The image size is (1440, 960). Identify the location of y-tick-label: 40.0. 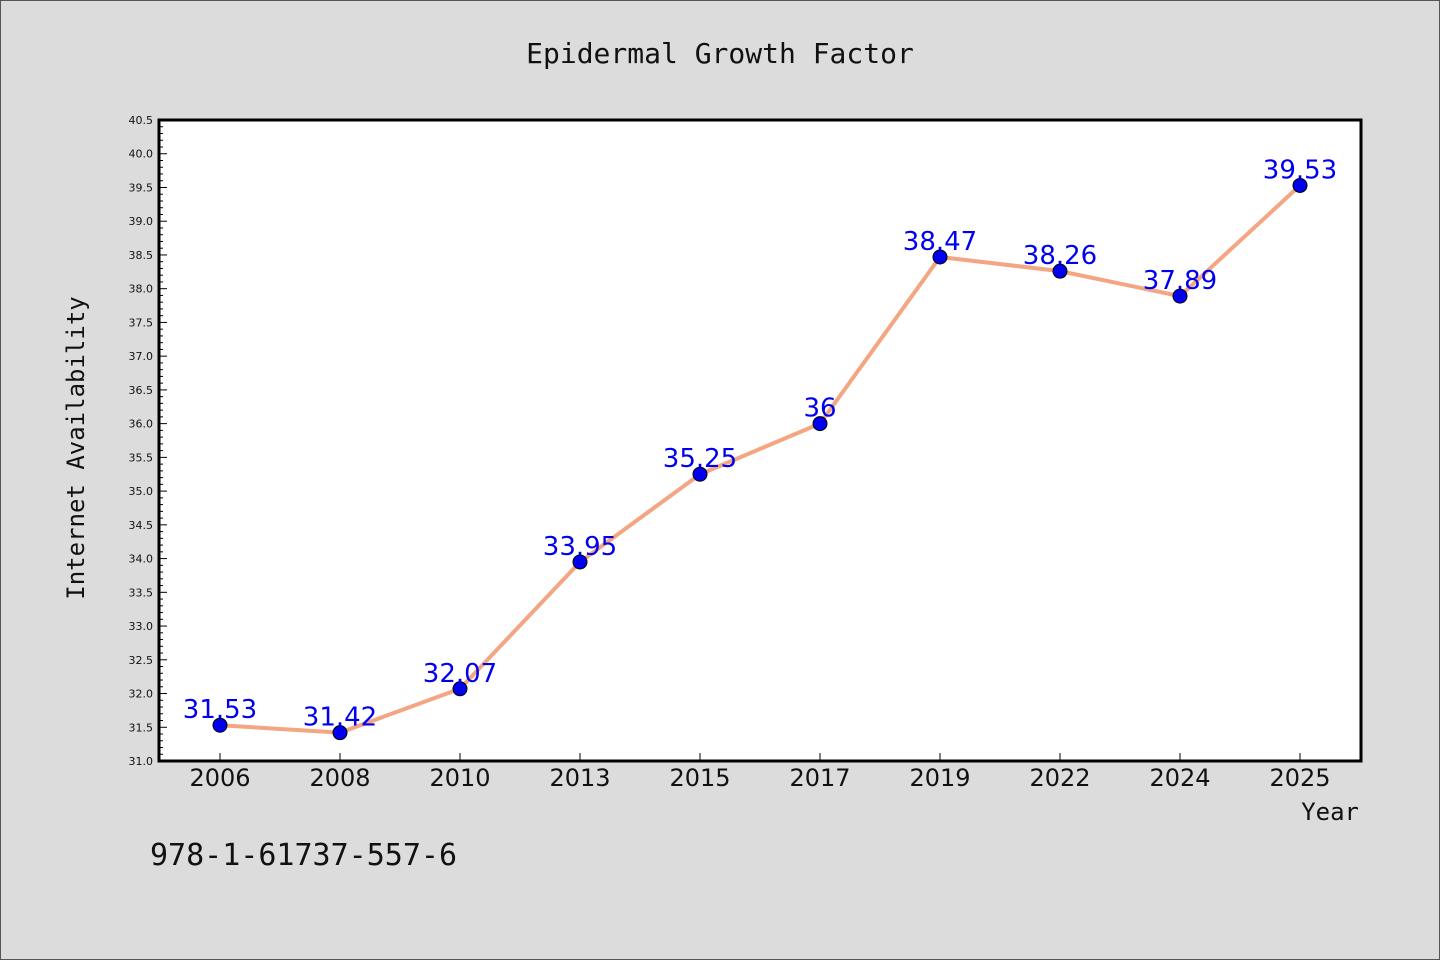
(141, 154).